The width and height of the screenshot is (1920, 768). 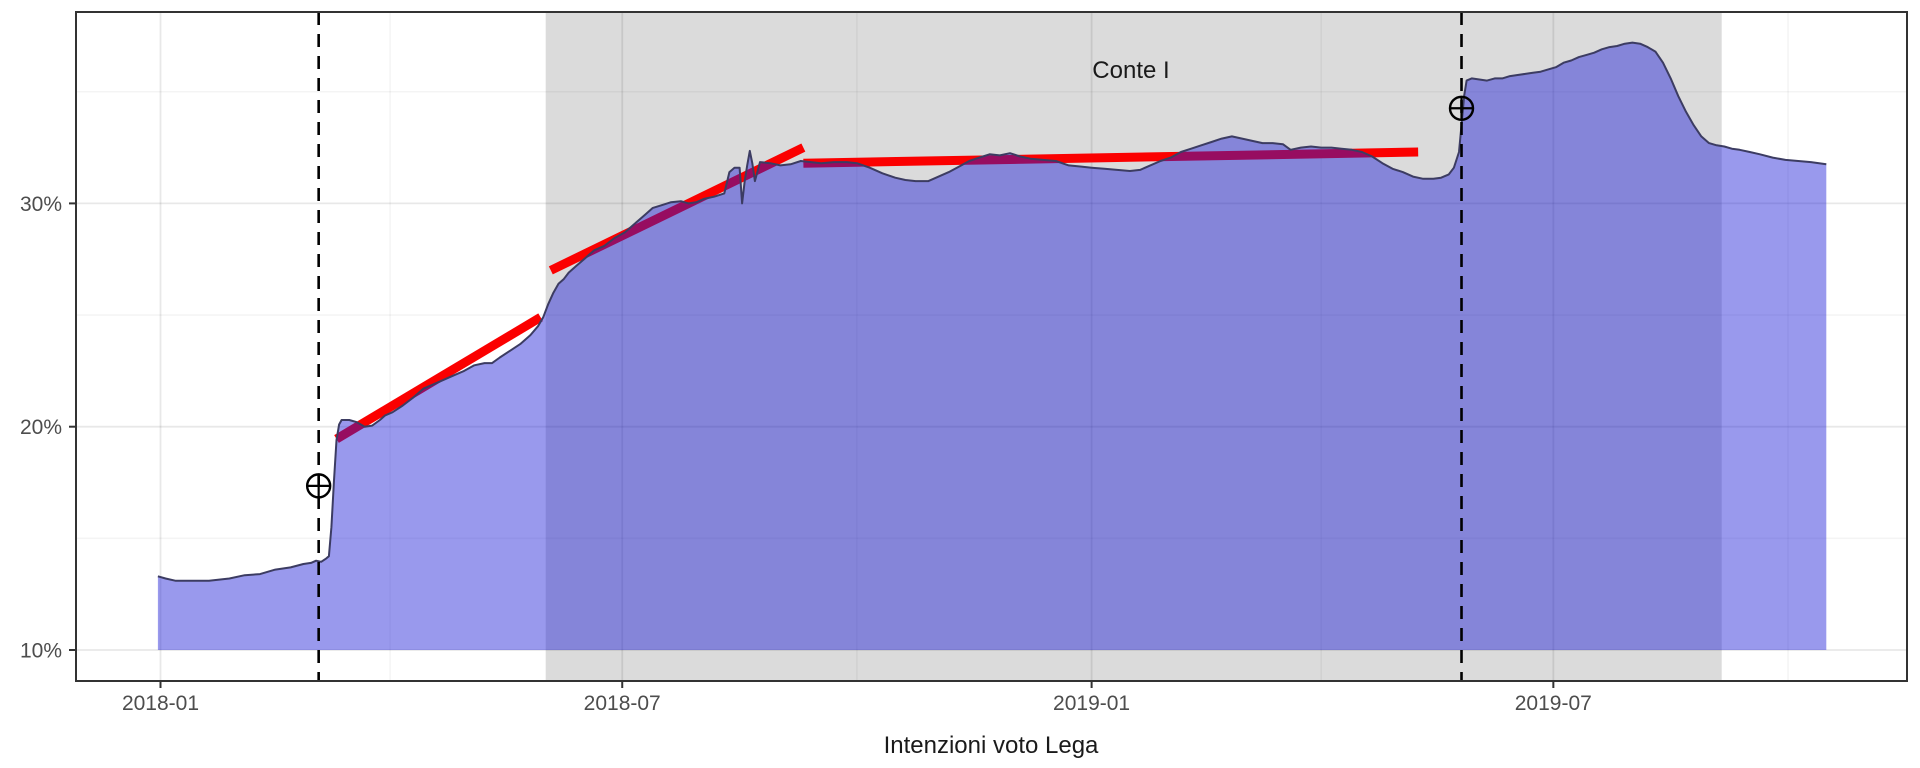 What do you see at coordinates (1553, 703) in the screenshot?
I see `x-tick-label-2019-07: 2019-07` at bounding box center [1553, 703].